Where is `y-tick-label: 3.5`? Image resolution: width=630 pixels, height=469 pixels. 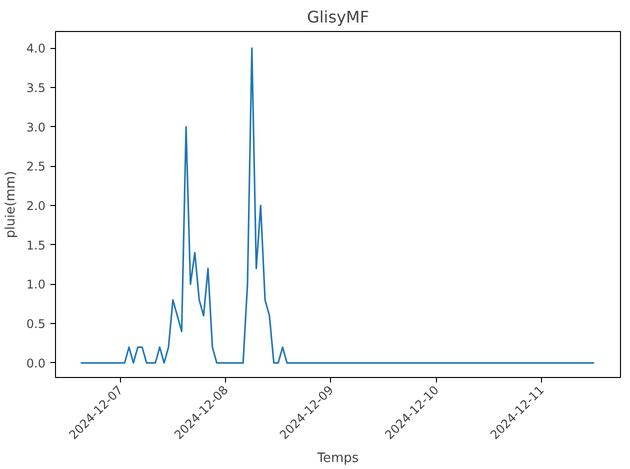 y-tick-label: 3.5 is located at coordinates (36, 87).